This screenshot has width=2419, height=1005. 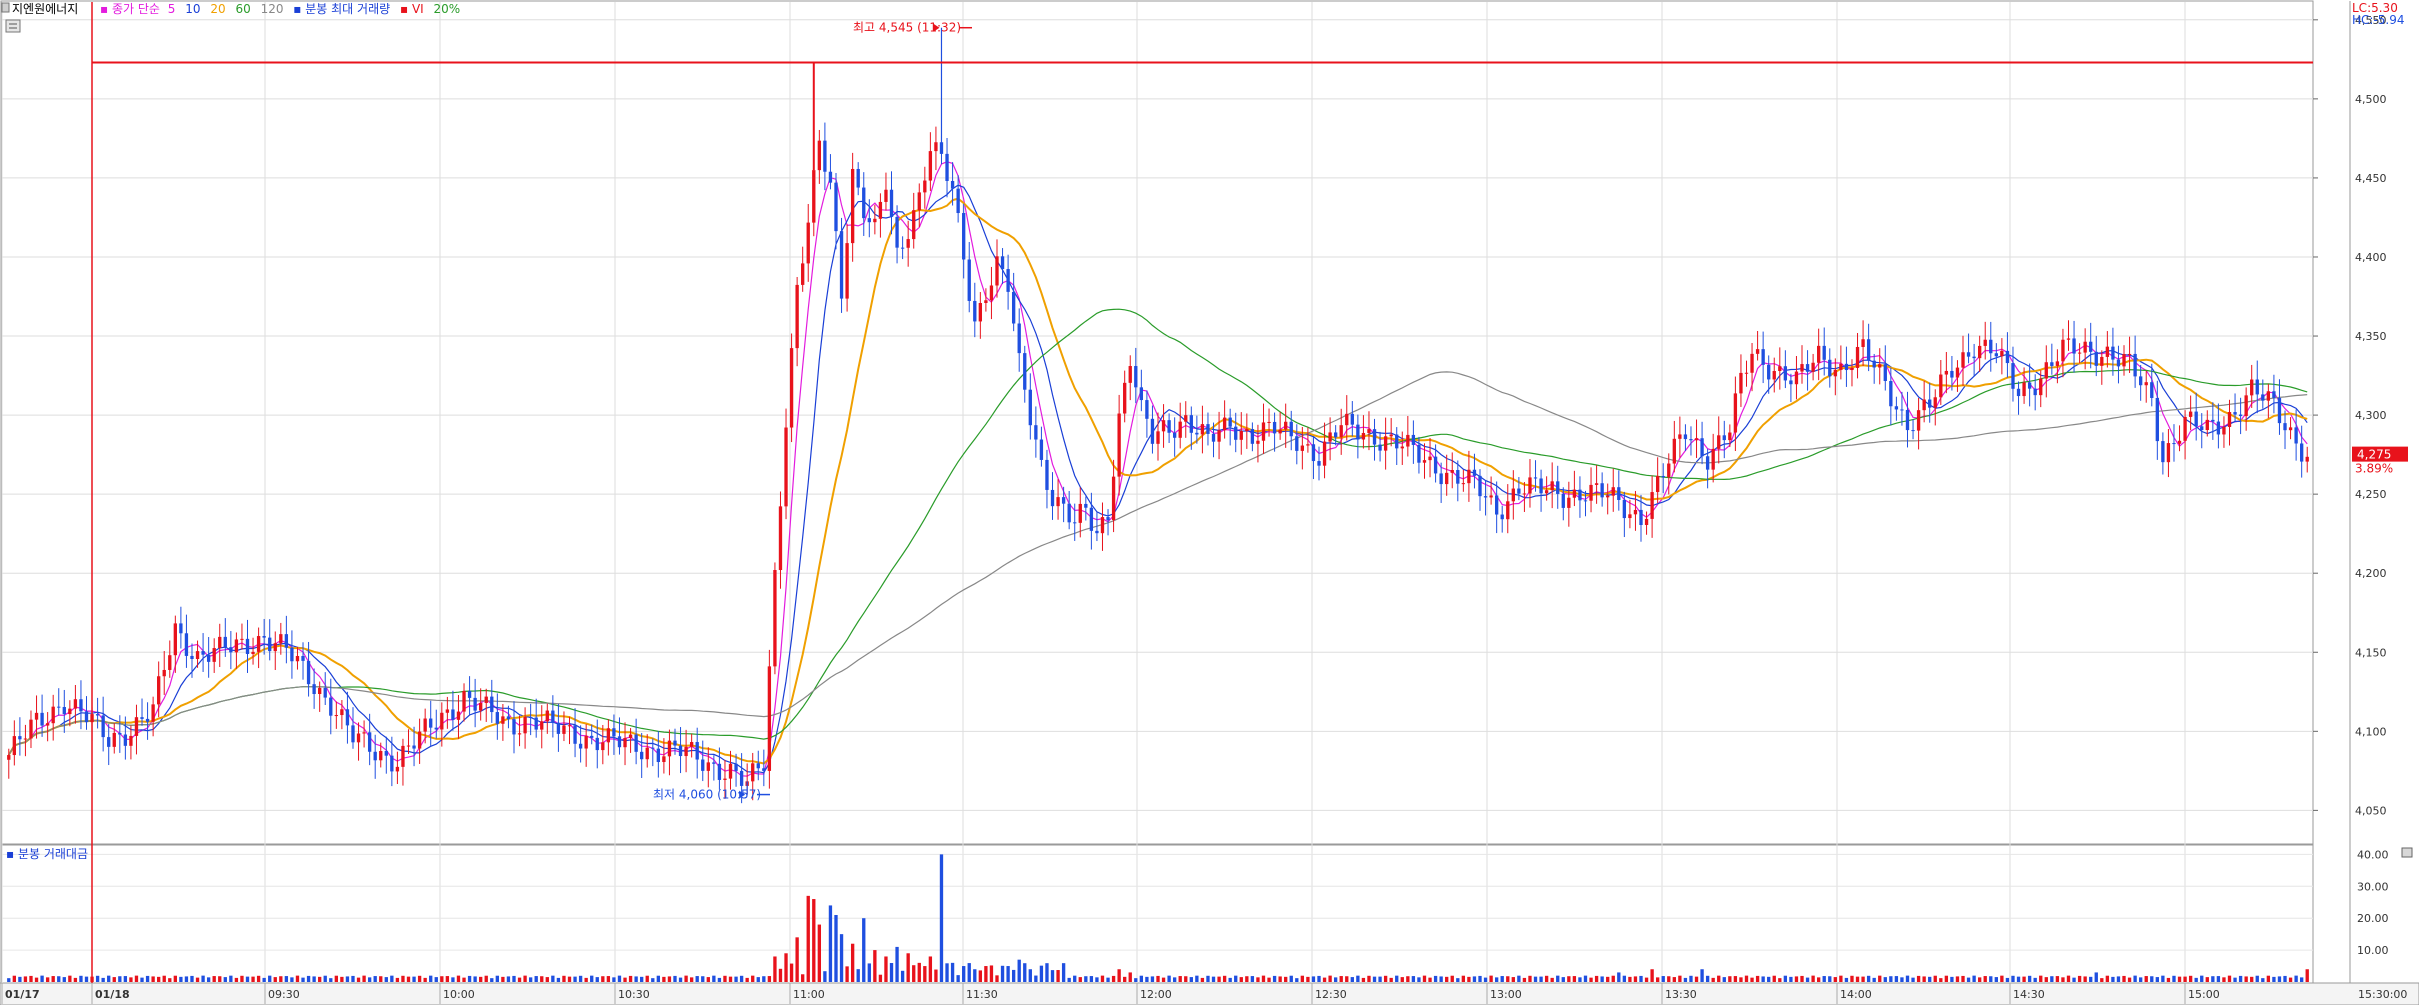 I want to click on x-tick-label: 12:00, so click(x=1156, y=994).